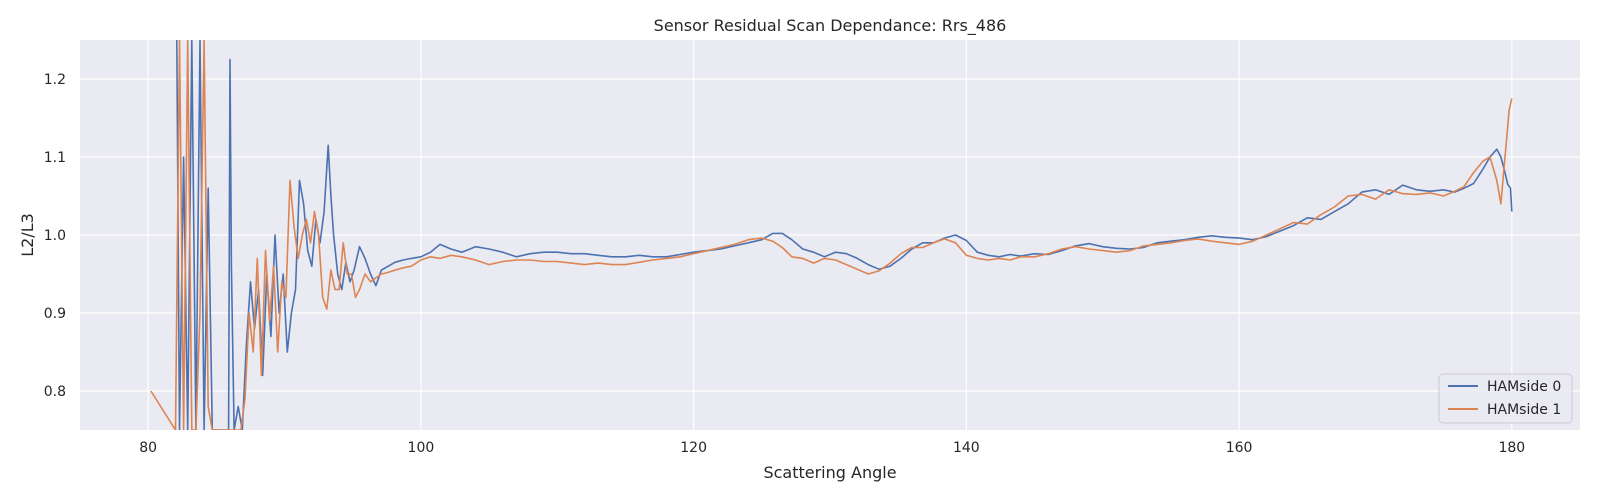  I want to click on x-tick-label: 160, so click(1239, 448).